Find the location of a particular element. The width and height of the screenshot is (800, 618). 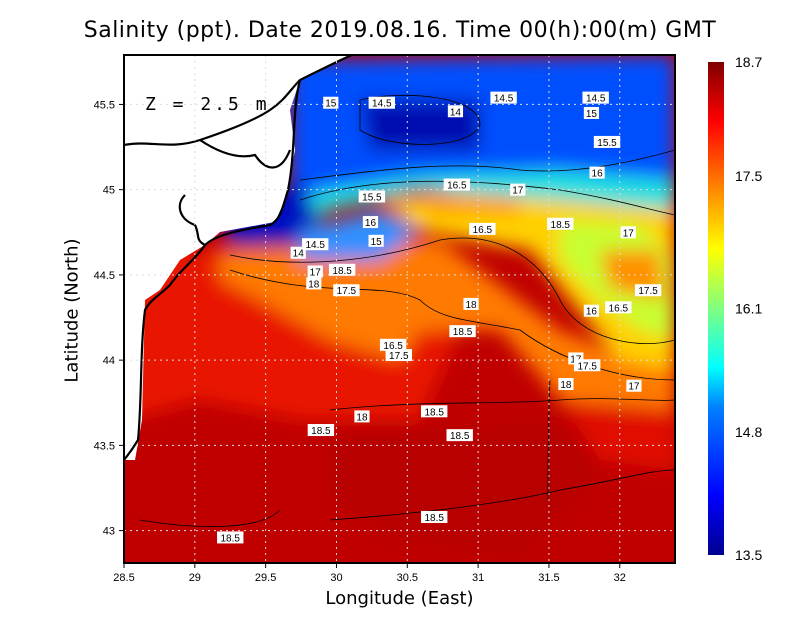

colorbar is located at coordinates (716, 308).